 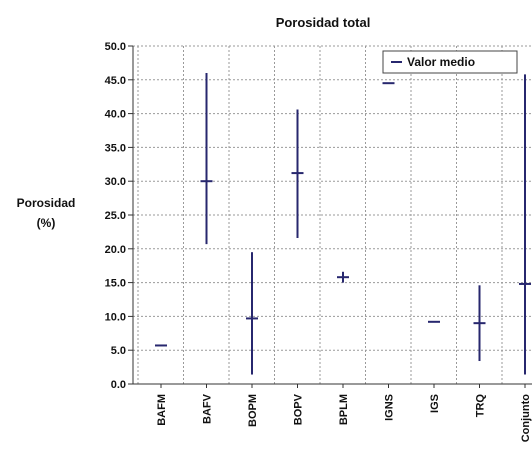 I want to click on y-tick-label: 50.0, so click(x=115, y=47).